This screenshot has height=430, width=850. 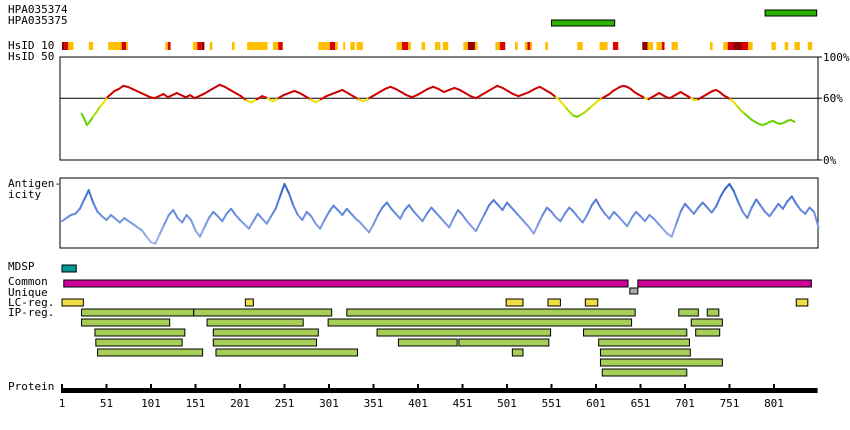 What do you see at coordinates (418, 403) in the screenshot?
I see `protein-axis-tick-label: 401` at bounding box center [418, 403].